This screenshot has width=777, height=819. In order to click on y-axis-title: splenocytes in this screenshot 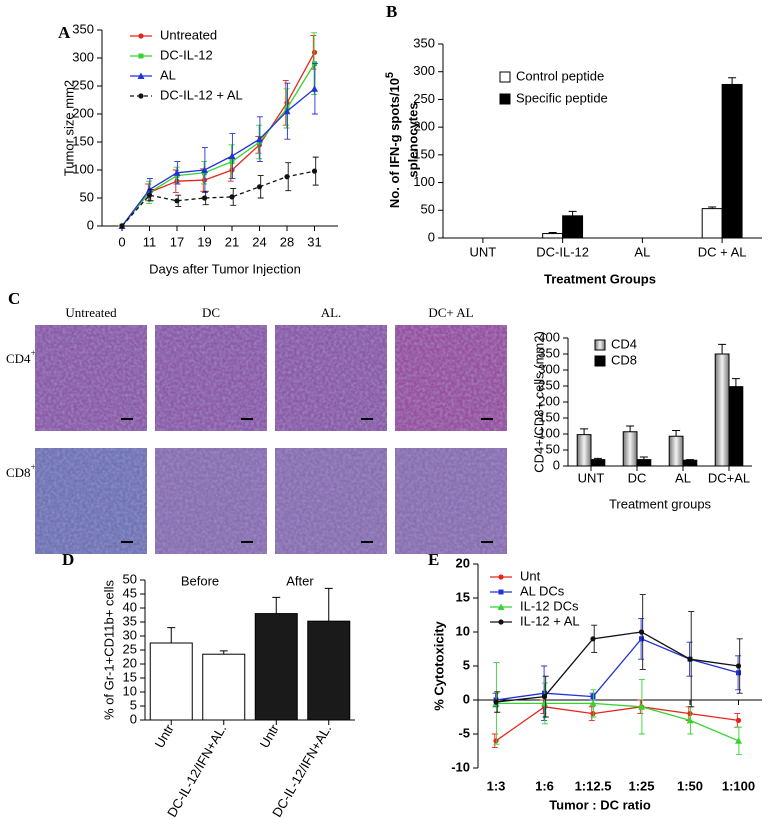, I will do `click(412, 139)`.